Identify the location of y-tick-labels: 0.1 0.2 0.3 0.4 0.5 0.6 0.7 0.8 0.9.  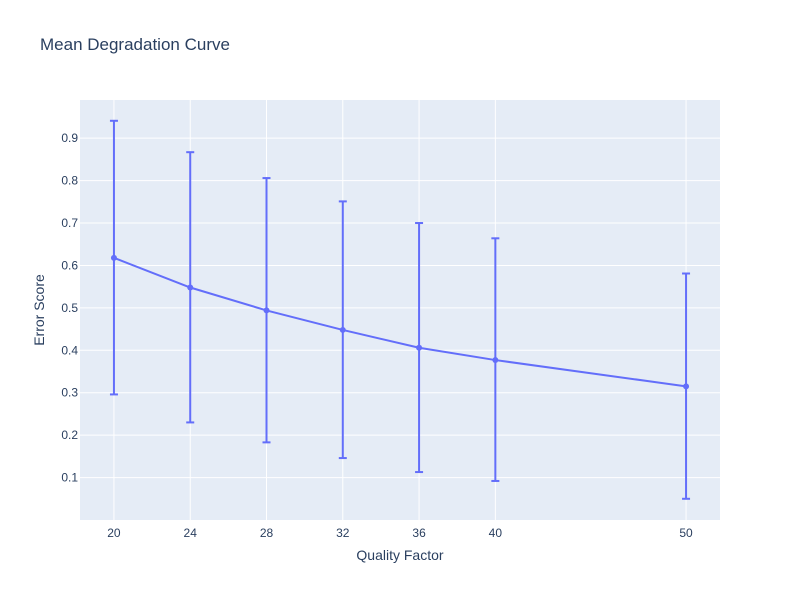
(69, 307).